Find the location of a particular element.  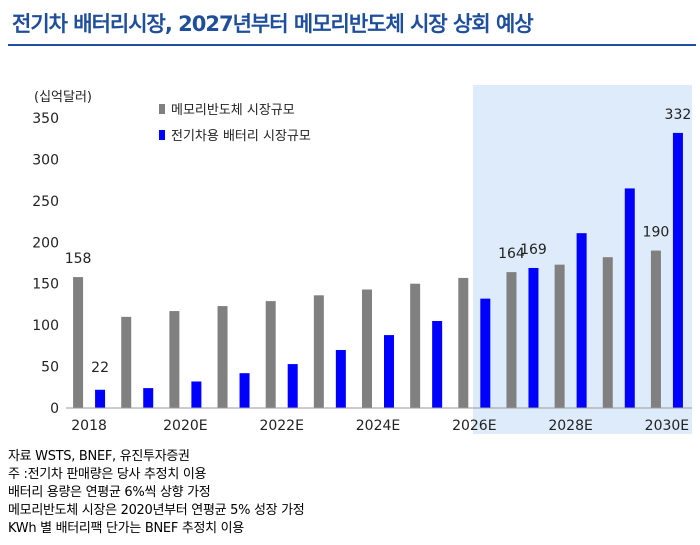

y-tick-label: 100 is located at coordinates (45, 326).